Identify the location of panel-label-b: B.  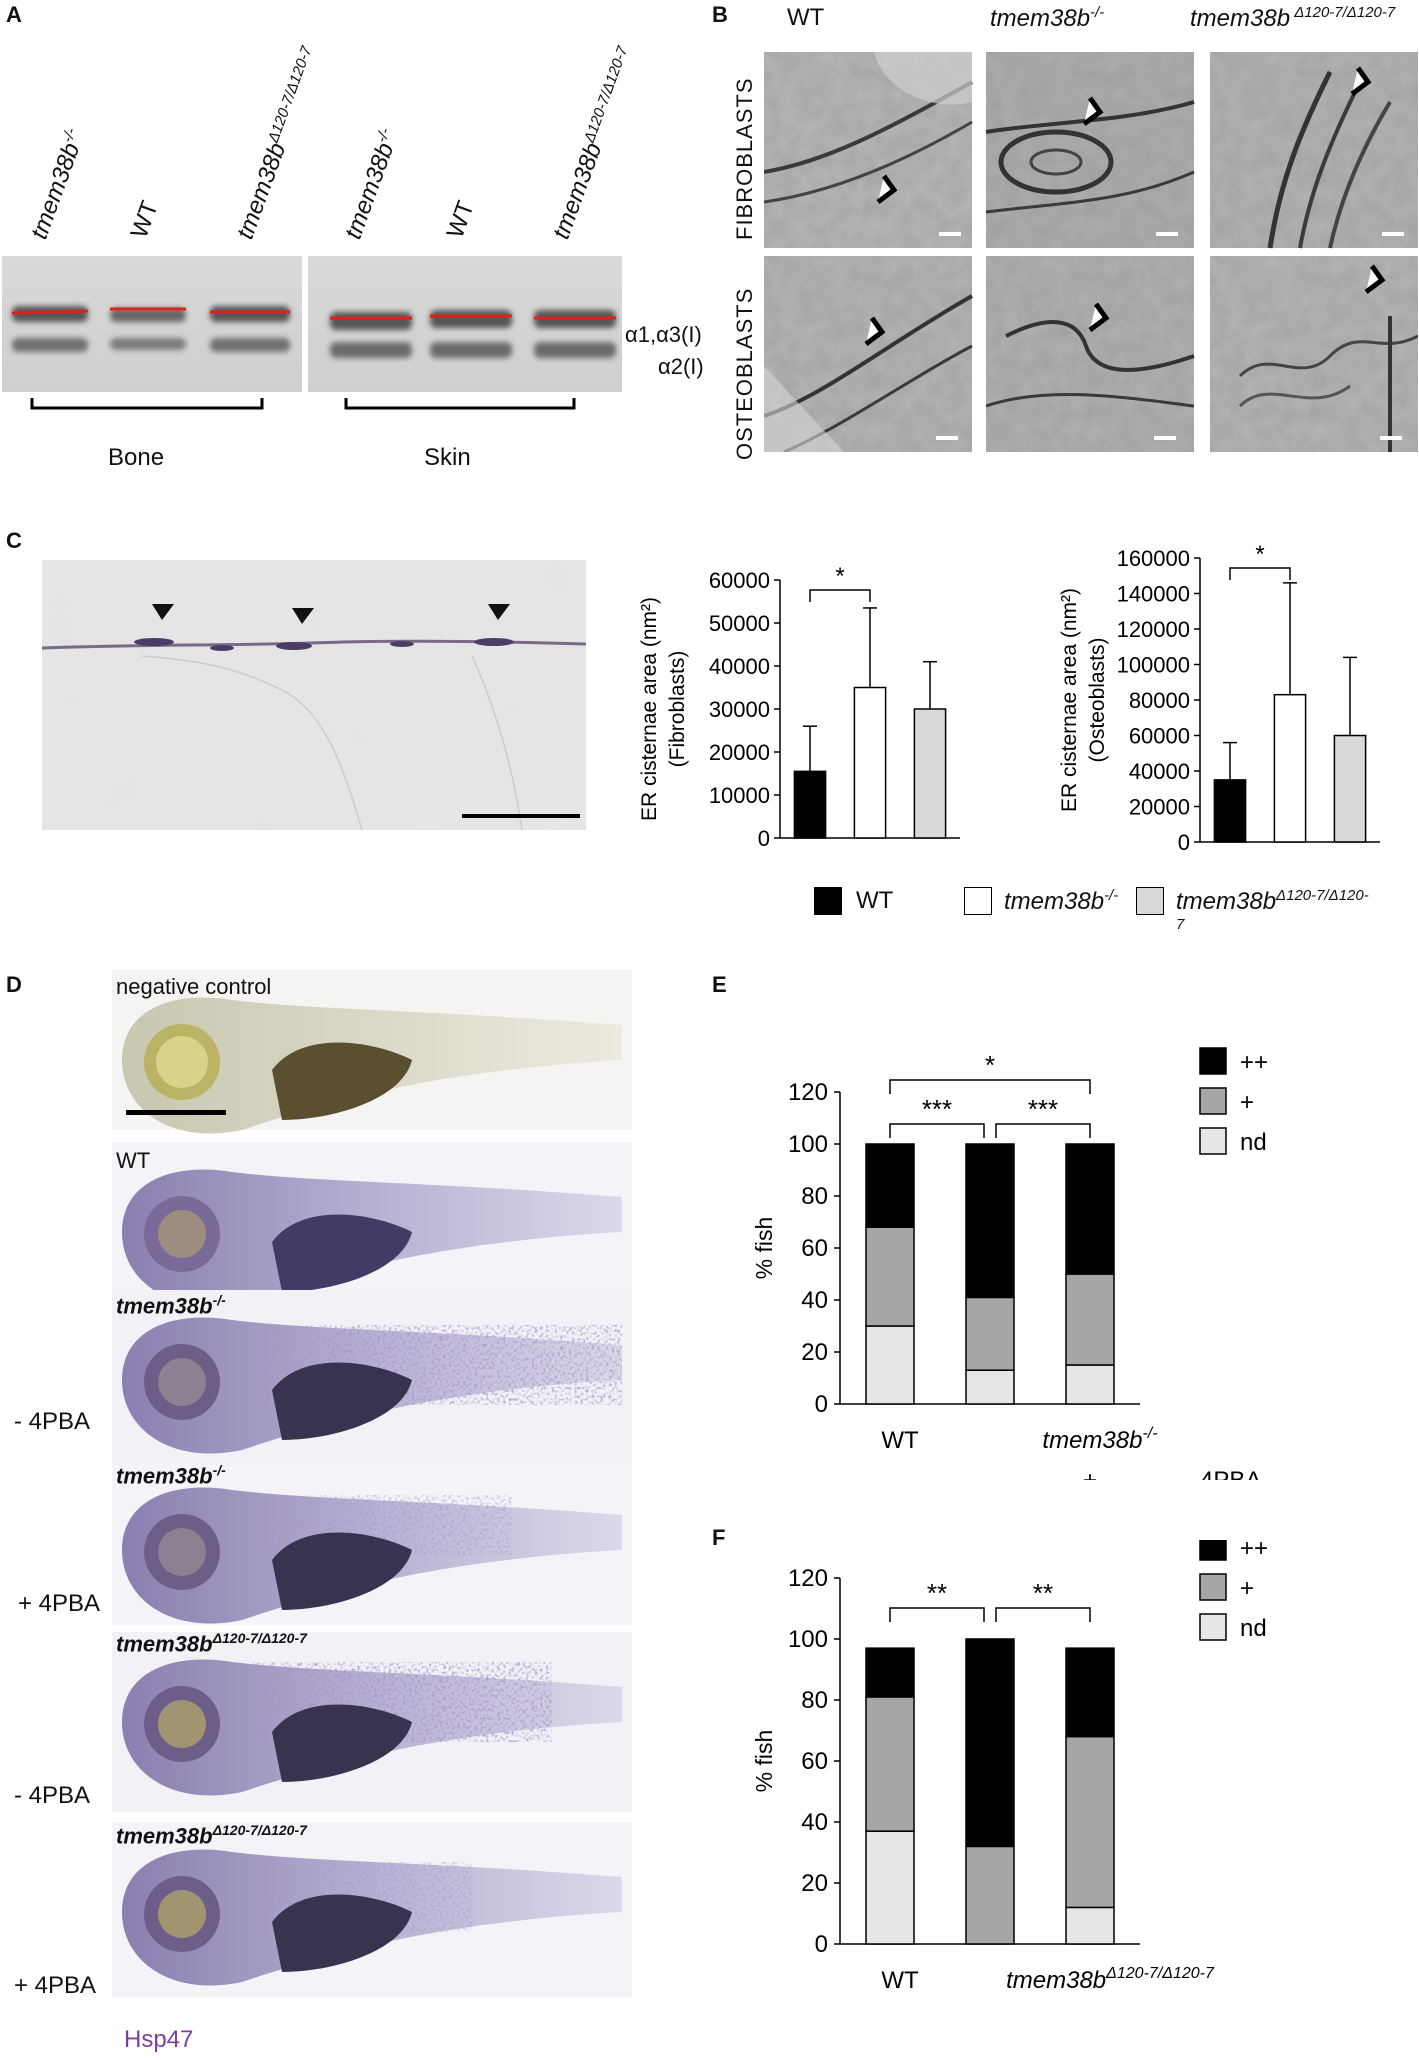
(720, 14).